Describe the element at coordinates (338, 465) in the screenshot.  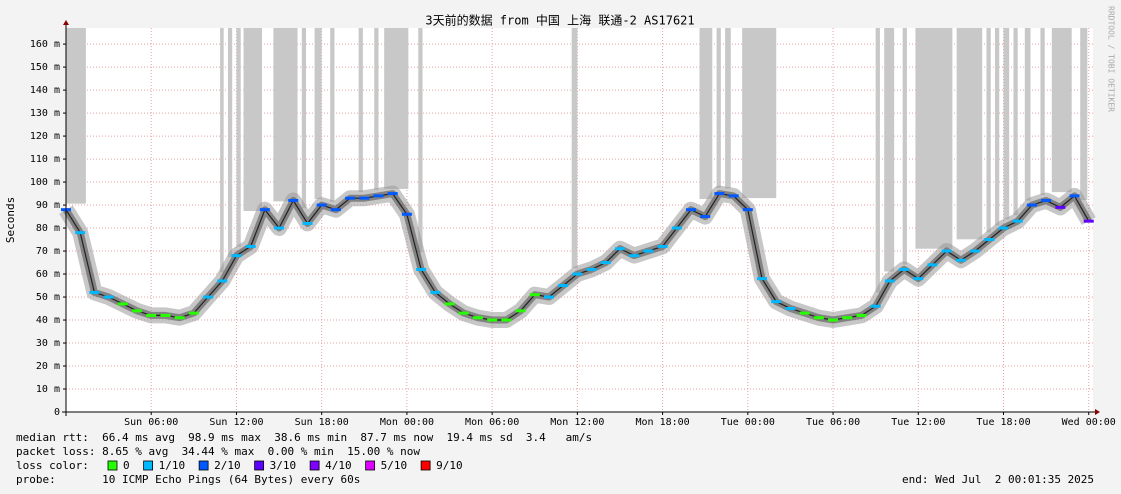
I see `legend-label: 4/10` at that location.